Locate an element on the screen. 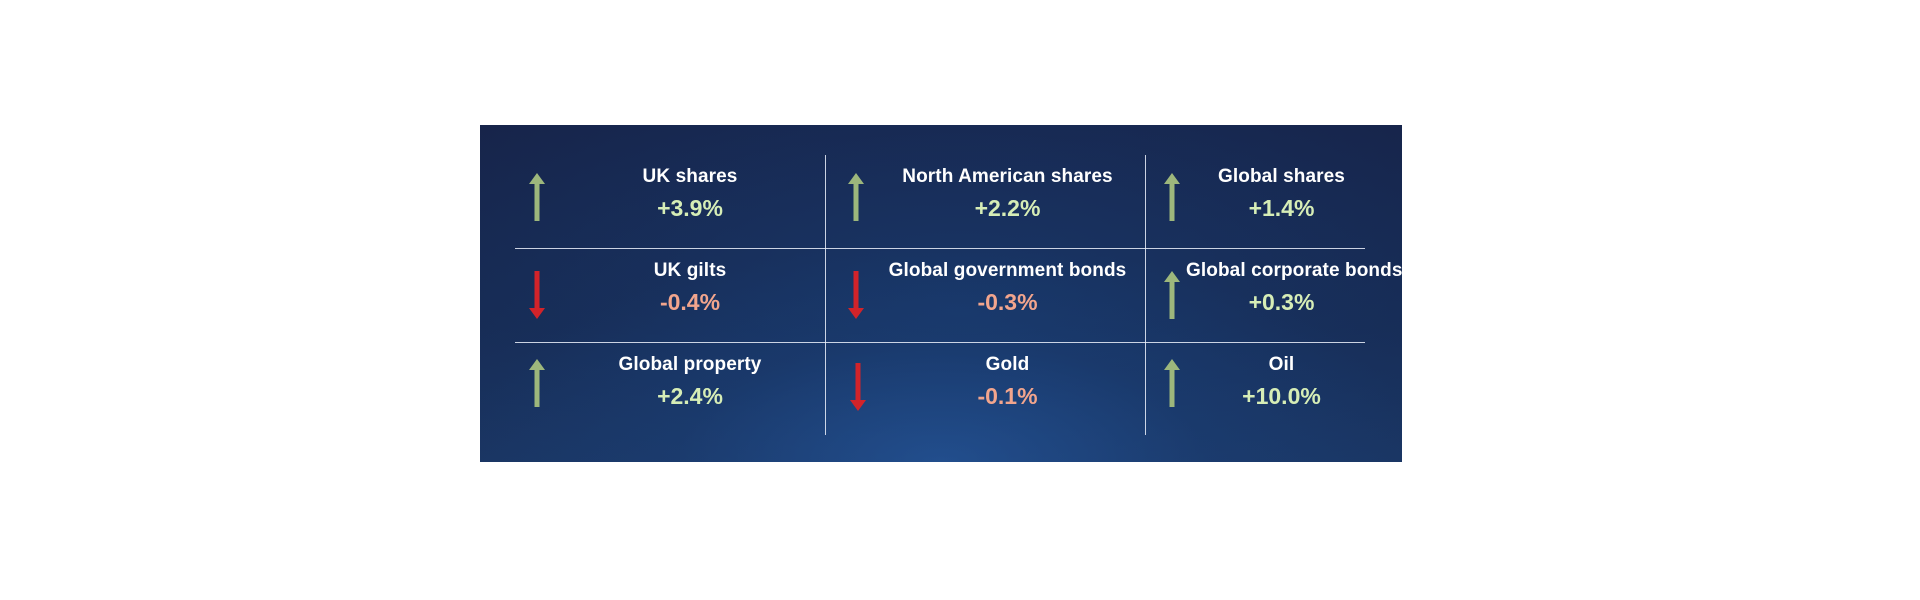 The image size is (1920, 600). return-cell-global-corporate-bonds: Global corporate bonds +0.3% is located at coordinates (1274, 295).